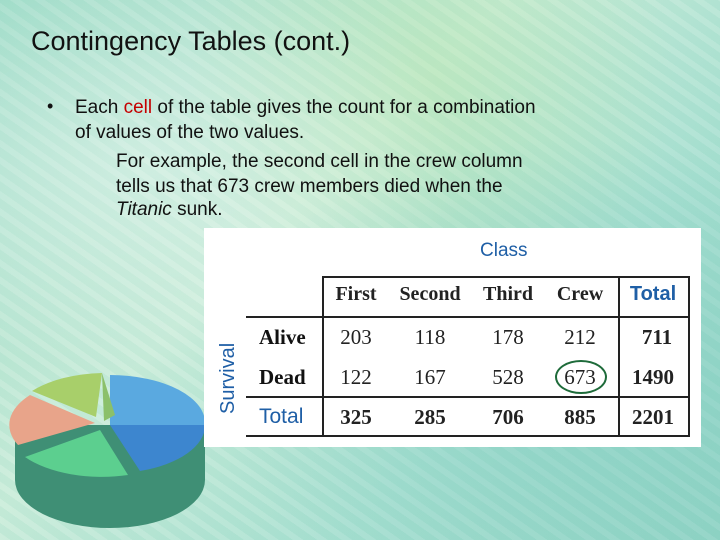  Describe the element at coordinates (508, 377) in the screenshot. I see `cell-dead-third: 528` at that location.